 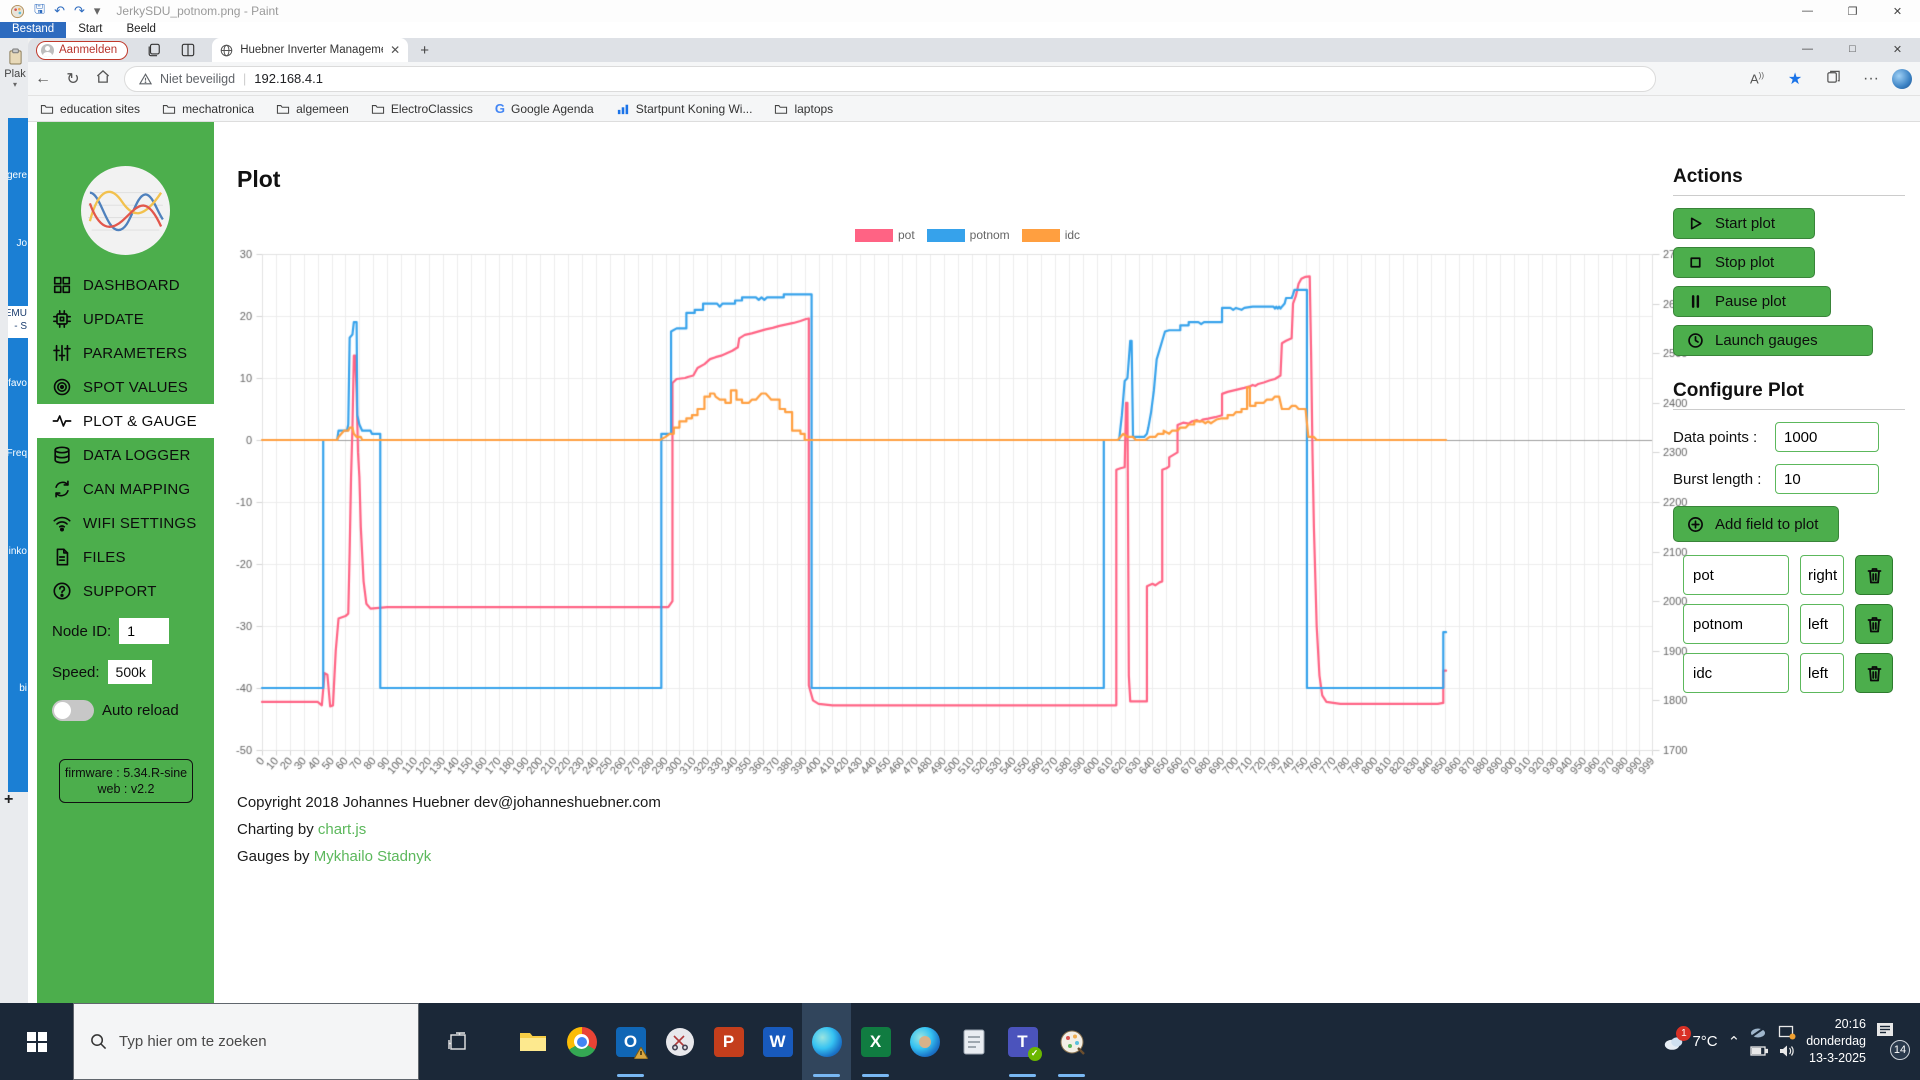 I want to click on auto-reload-toggle, so click(x=73, y=710).